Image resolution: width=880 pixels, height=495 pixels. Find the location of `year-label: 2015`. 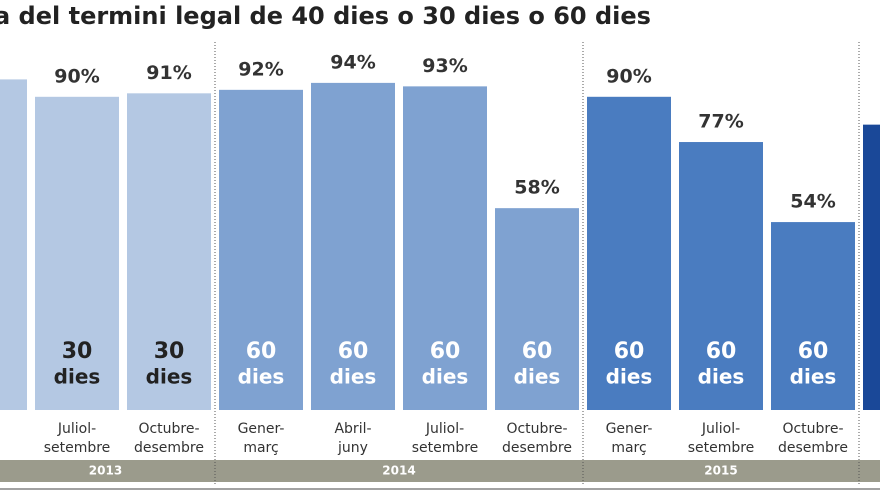

year-label: 2015 is located at coordinates (720, 471).